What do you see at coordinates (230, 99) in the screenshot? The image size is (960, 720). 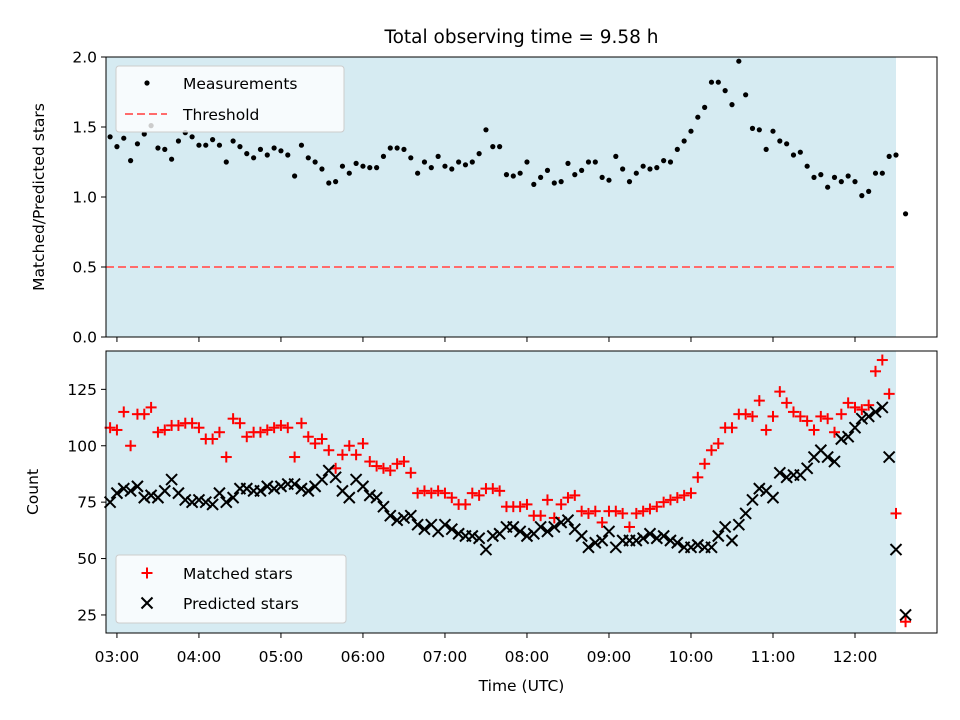 I see `top-legend: Measurements Threshold` at bounding box center [230, 99].